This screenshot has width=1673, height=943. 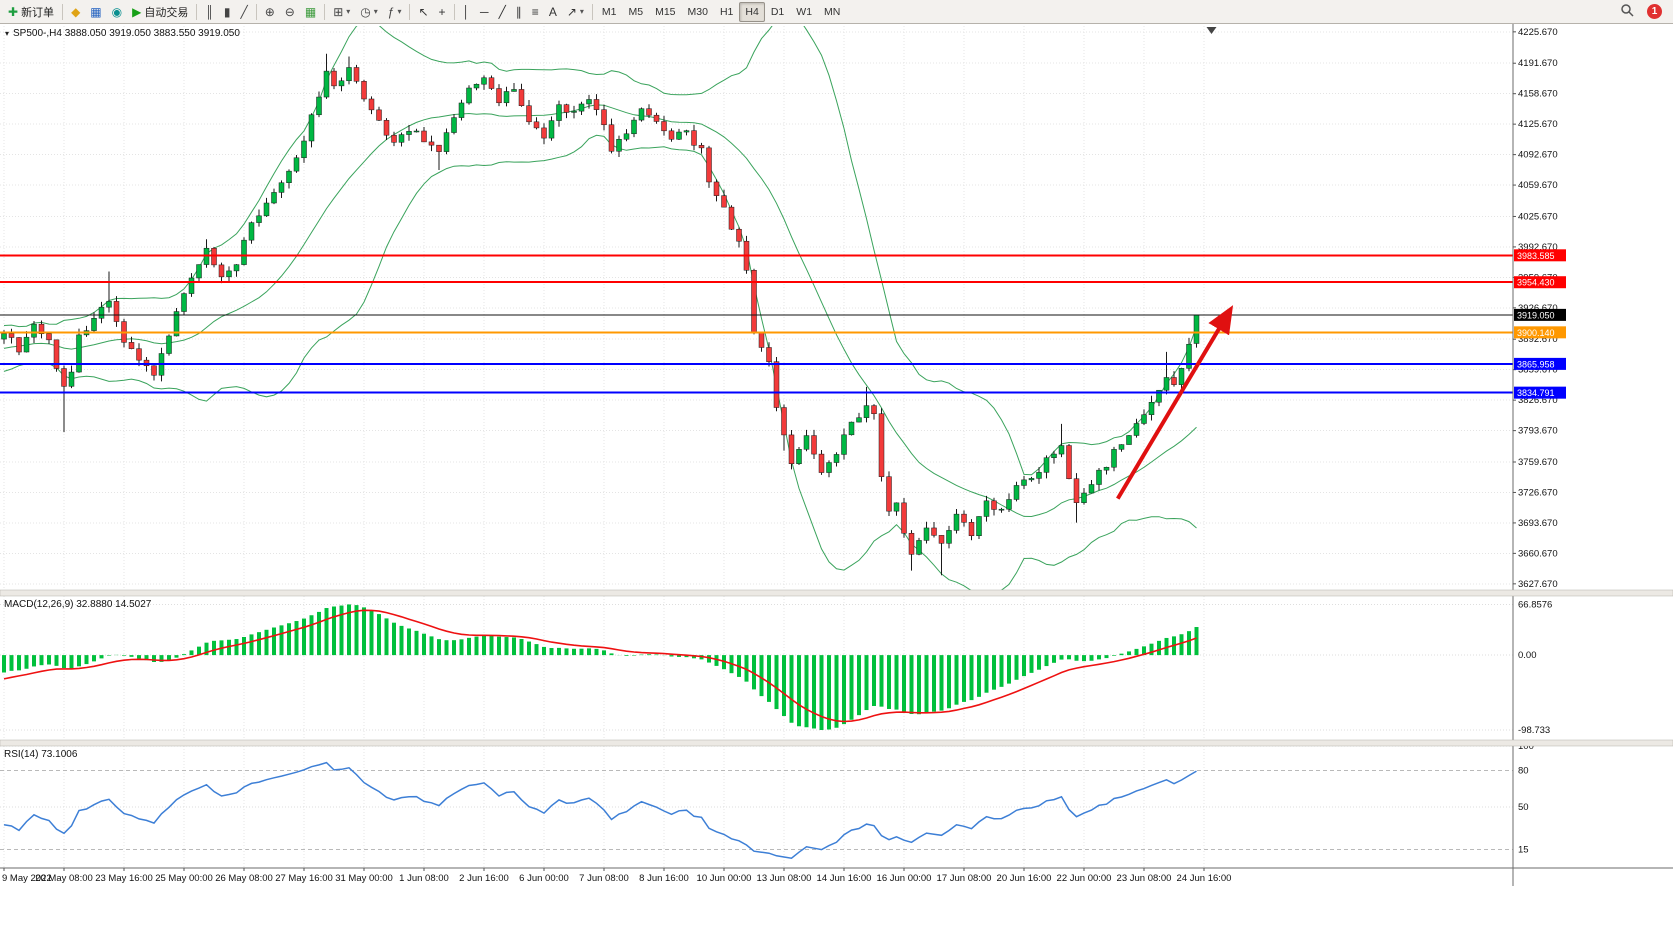 I want to click on toolbar-button-crosshair: +, so click(x=442, y=12).